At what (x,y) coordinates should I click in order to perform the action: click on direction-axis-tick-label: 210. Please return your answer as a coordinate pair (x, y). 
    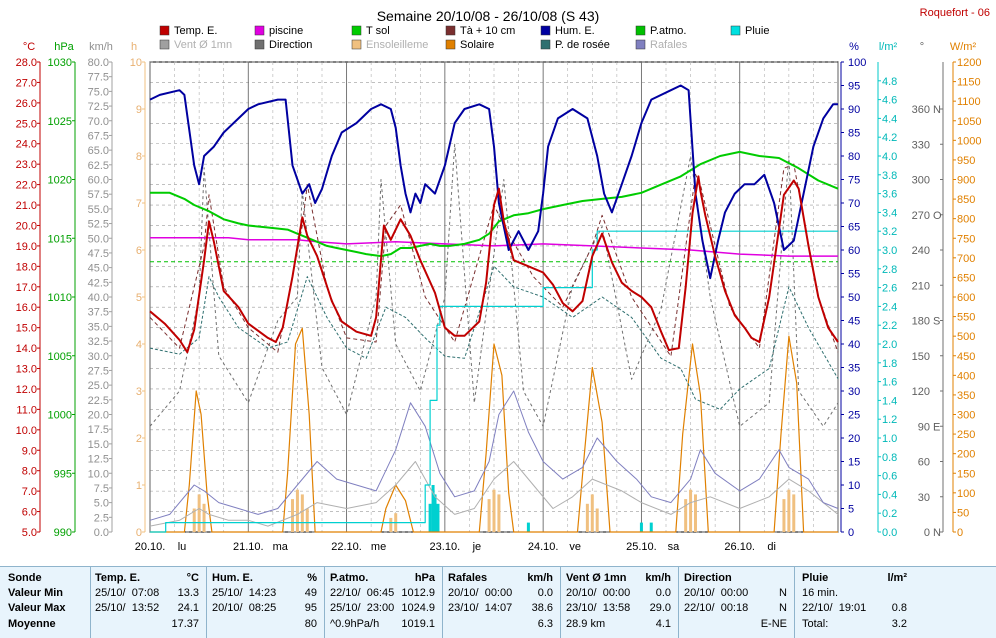
    Looking at the image, I should click on (921, 286).